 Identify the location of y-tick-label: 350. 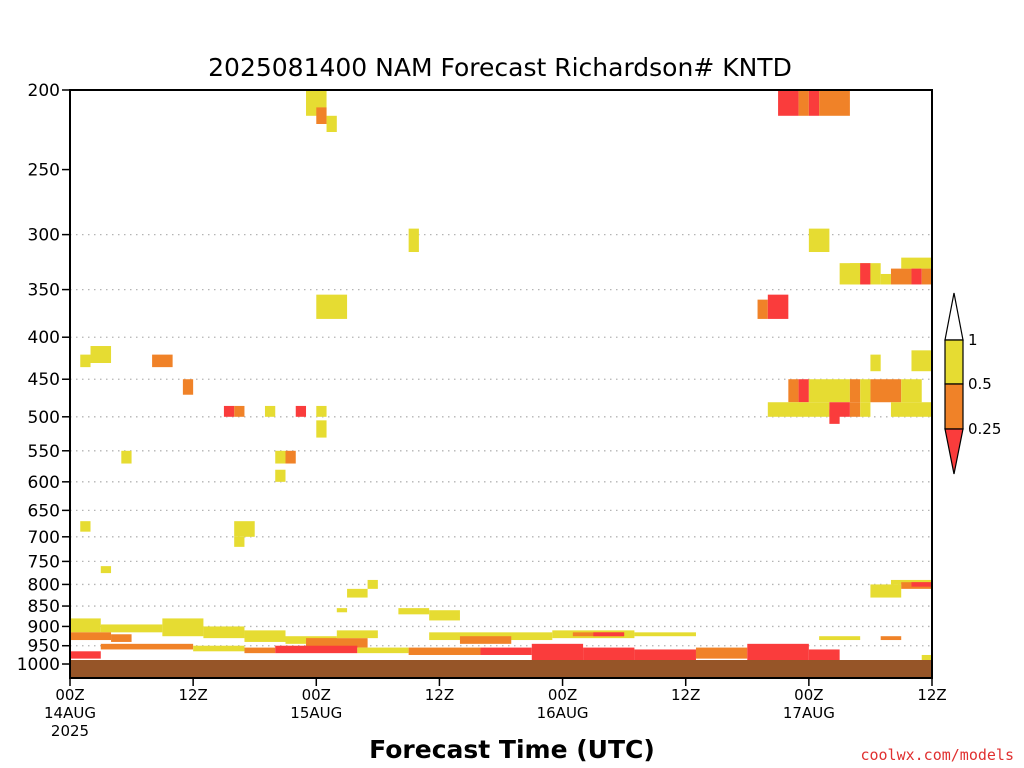
(44, 291).